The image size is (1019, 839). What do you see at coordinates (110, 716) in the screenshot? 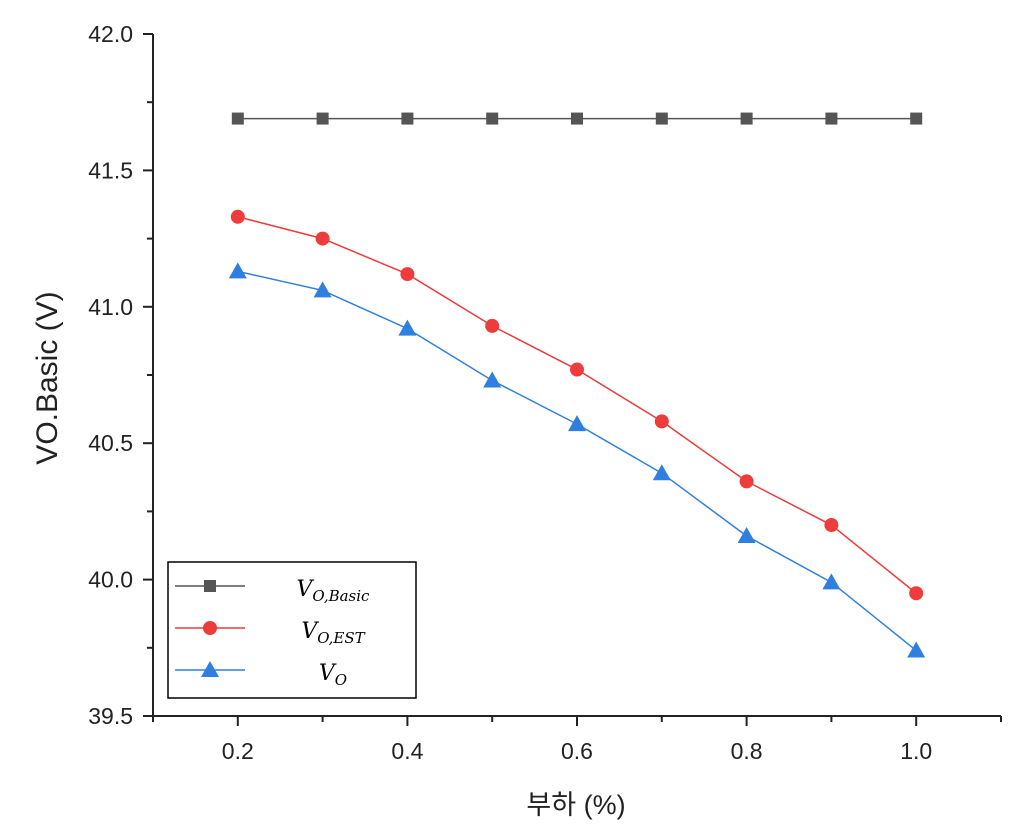
I see `y-tick-label: 39.5` at bounding box center [110, 716].